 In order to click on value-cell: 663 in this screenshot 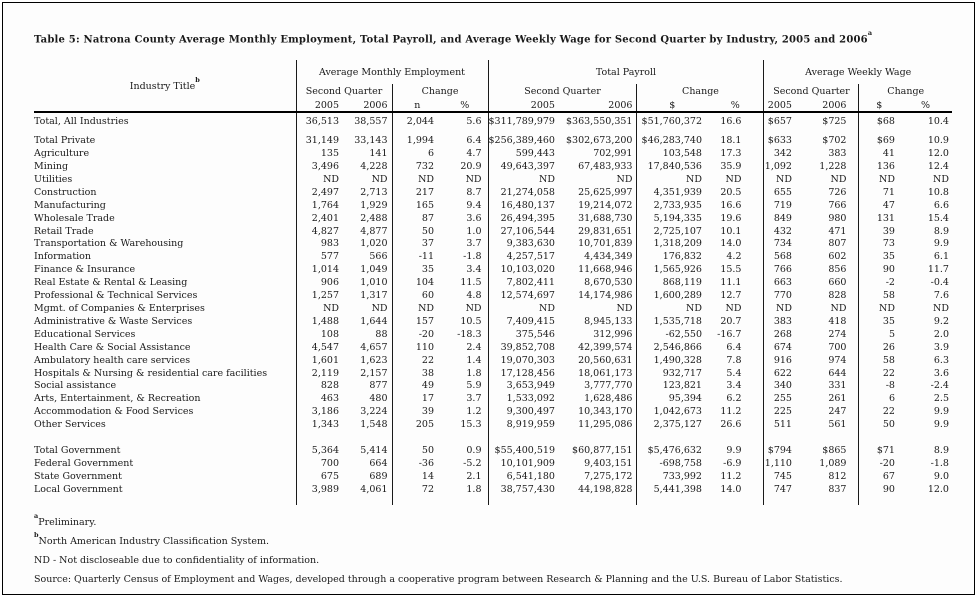, I will do `click(787, 284)`.